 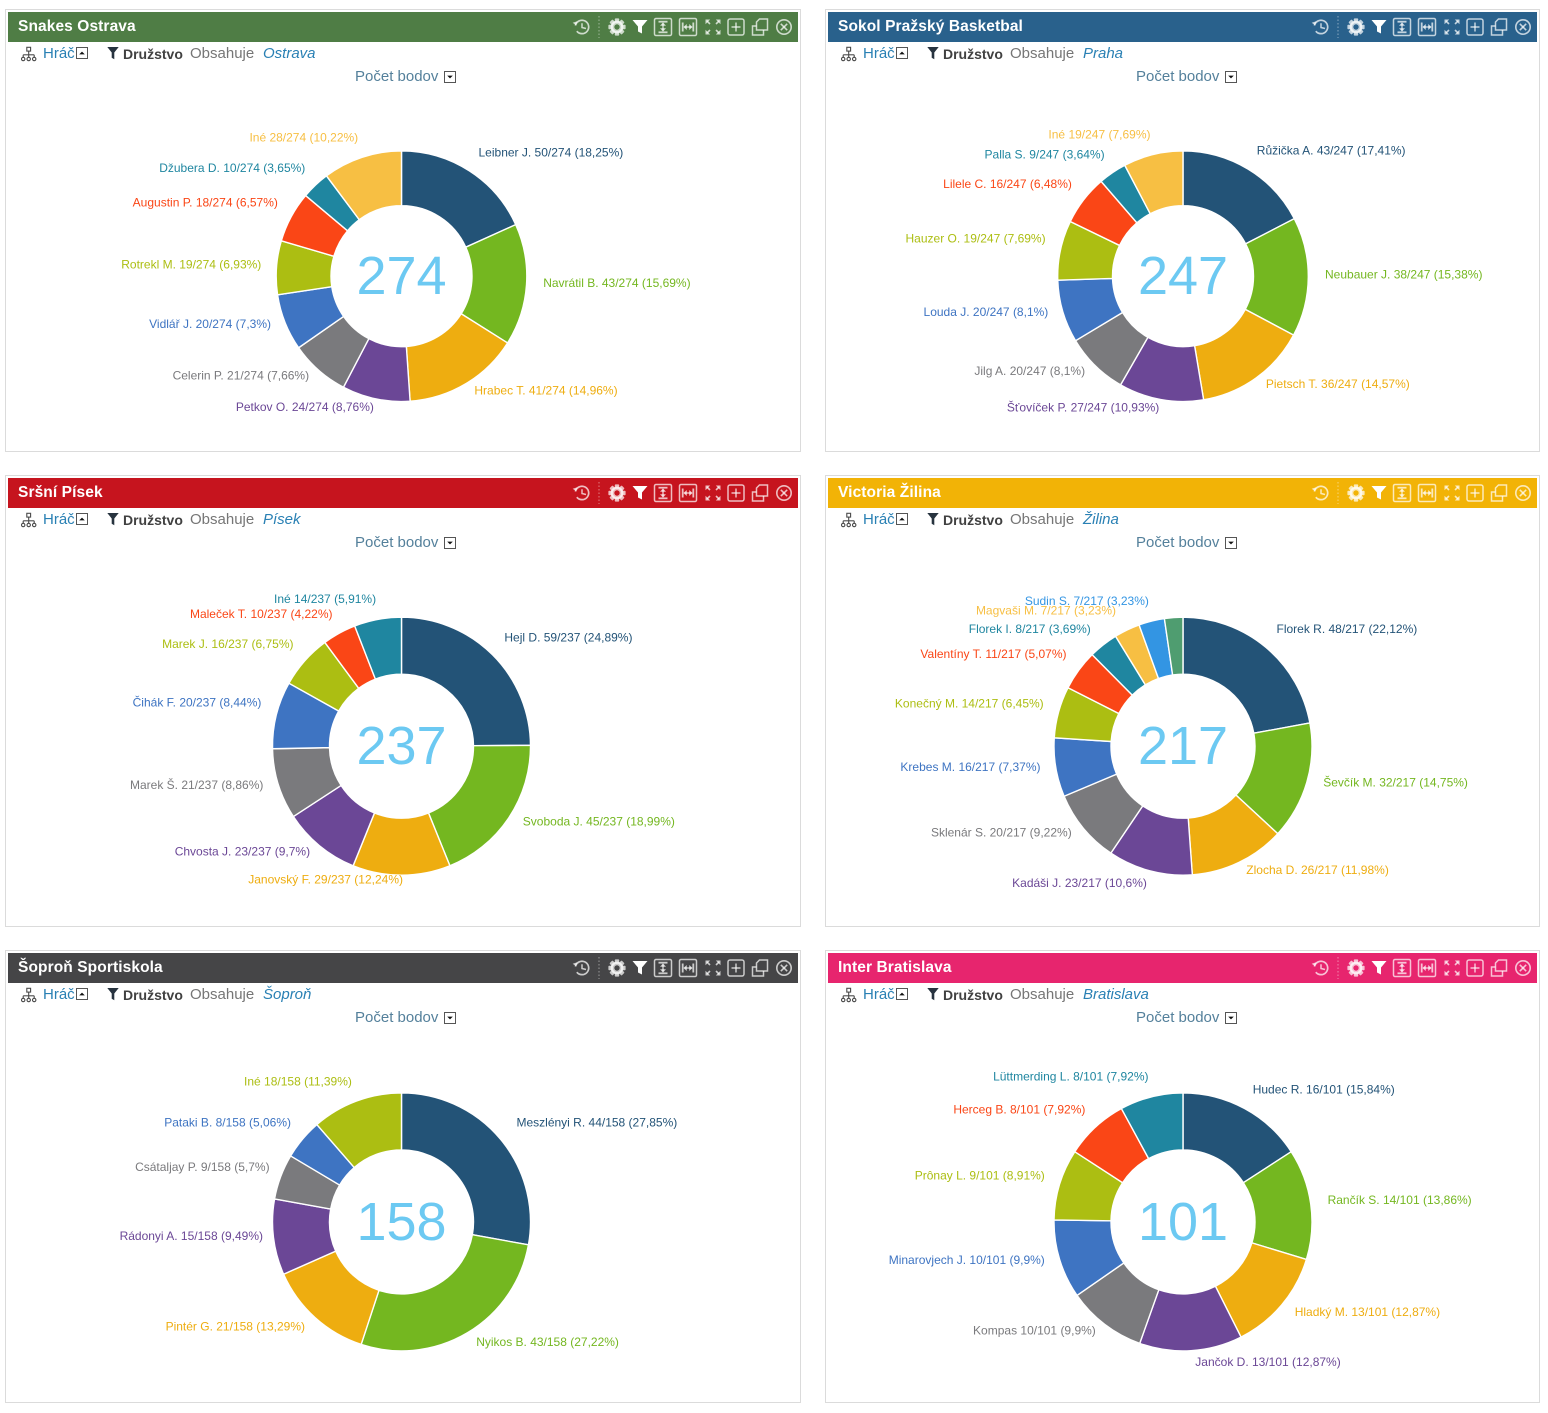 I want to click on svg-text: Rotrekl M. 19/274 (6,93%), so click(x=191, y=264).